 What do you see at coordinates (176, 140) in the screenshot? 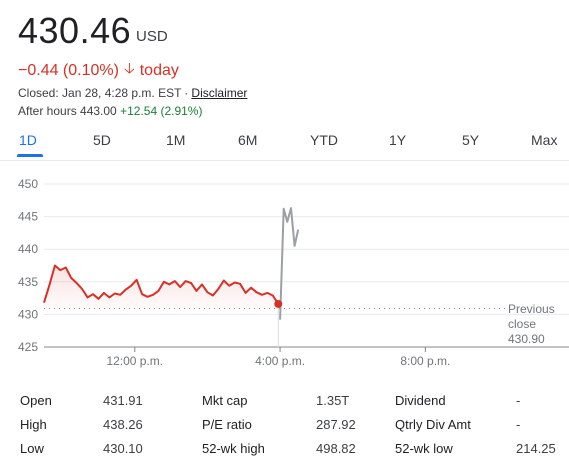
I see `tab-1m: 1M` at bounding box center [176, 140].